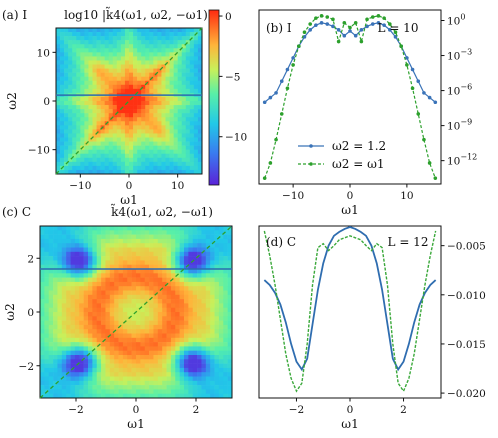  I want to click on y-tick-label: −0.015, so click(466, 345).